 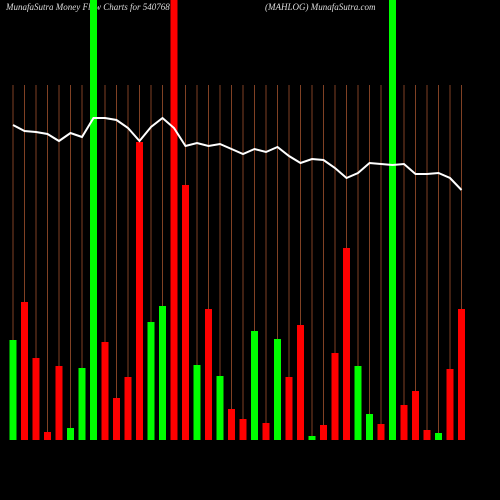 What do you see at coordinates (237, 153) in the screenshot?
I see `money-flow-line` at bounding box center [237, 153].